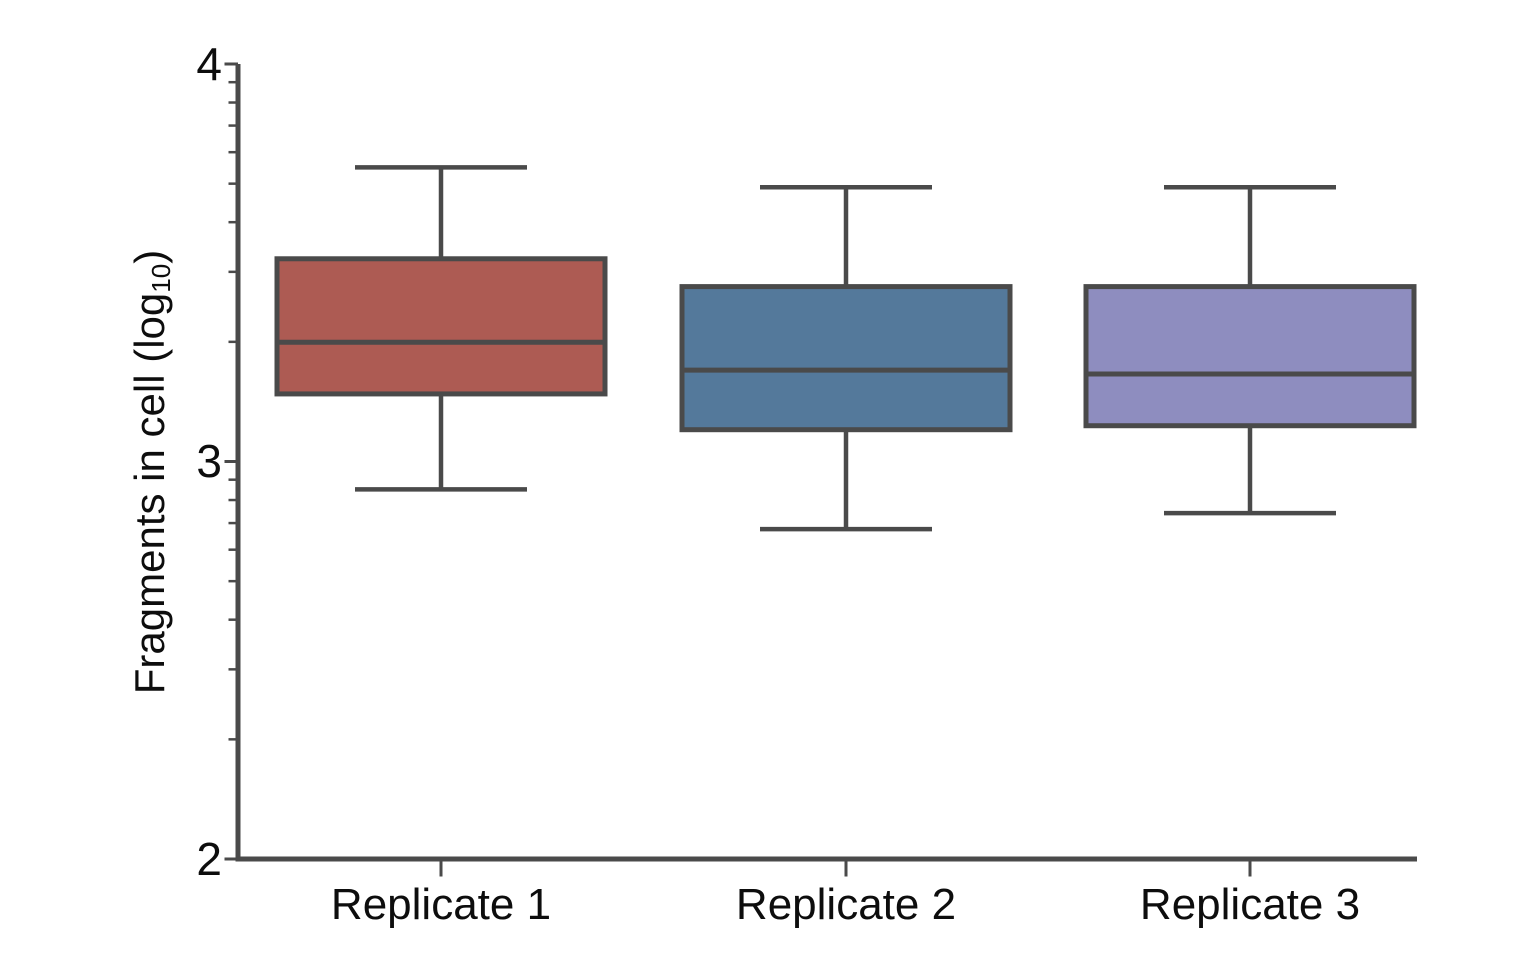  What do you see at coordinates (1250, 904) in the screenshot?
I see `x-tick-label-replicate-3: Replicate 3` at bounding box center [1250, 904].